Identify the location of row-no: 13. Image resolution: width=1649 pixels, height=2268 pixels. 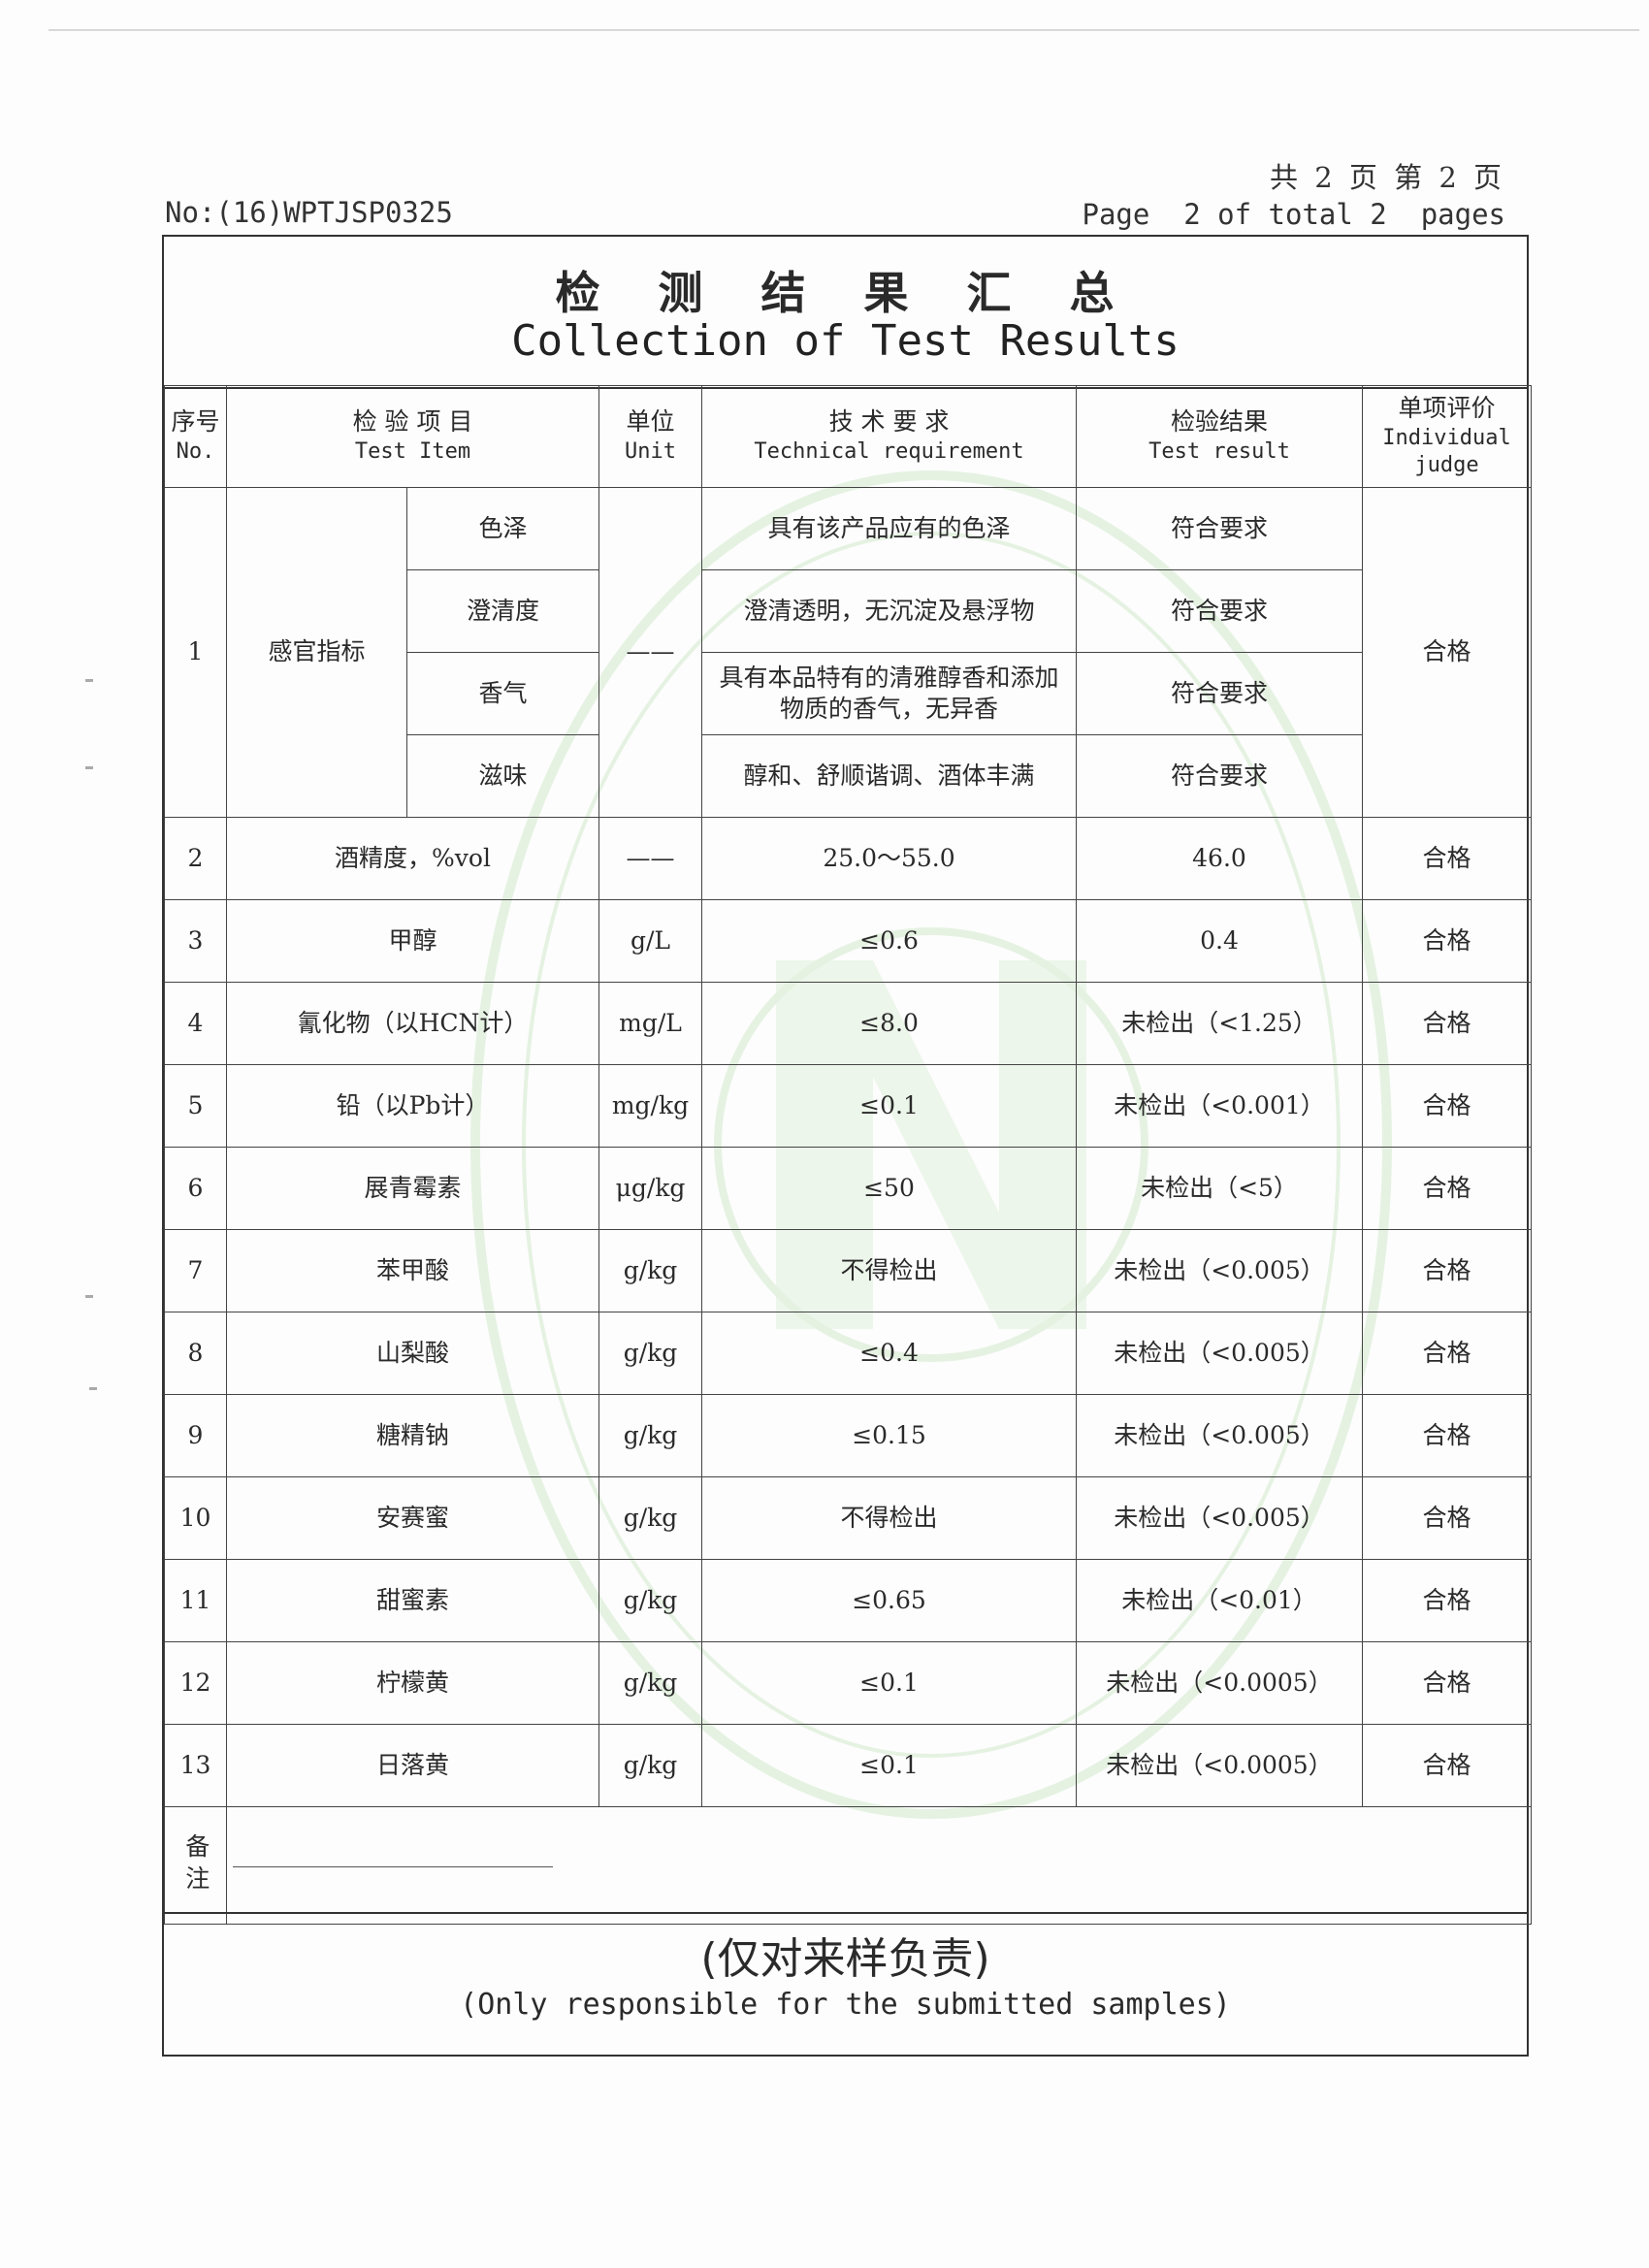
(195, 1765).